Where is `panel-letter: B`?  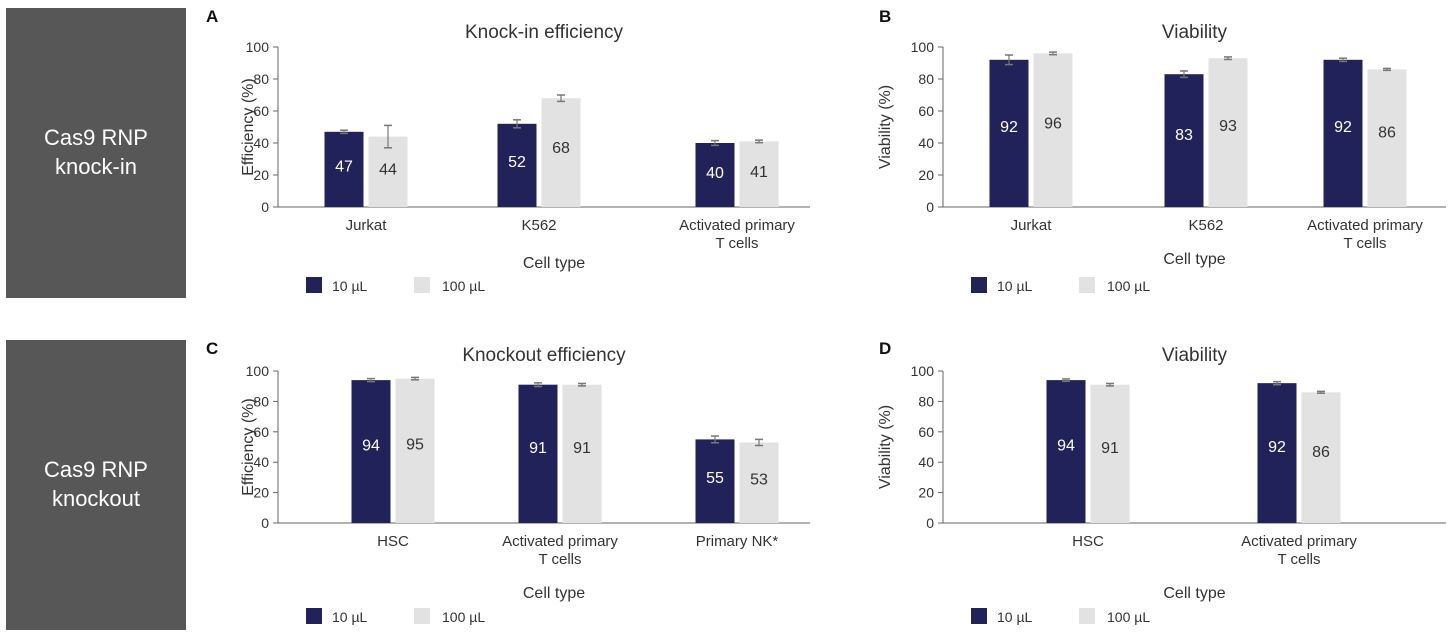
panel-letter: B is located at coordinates (885, 16).